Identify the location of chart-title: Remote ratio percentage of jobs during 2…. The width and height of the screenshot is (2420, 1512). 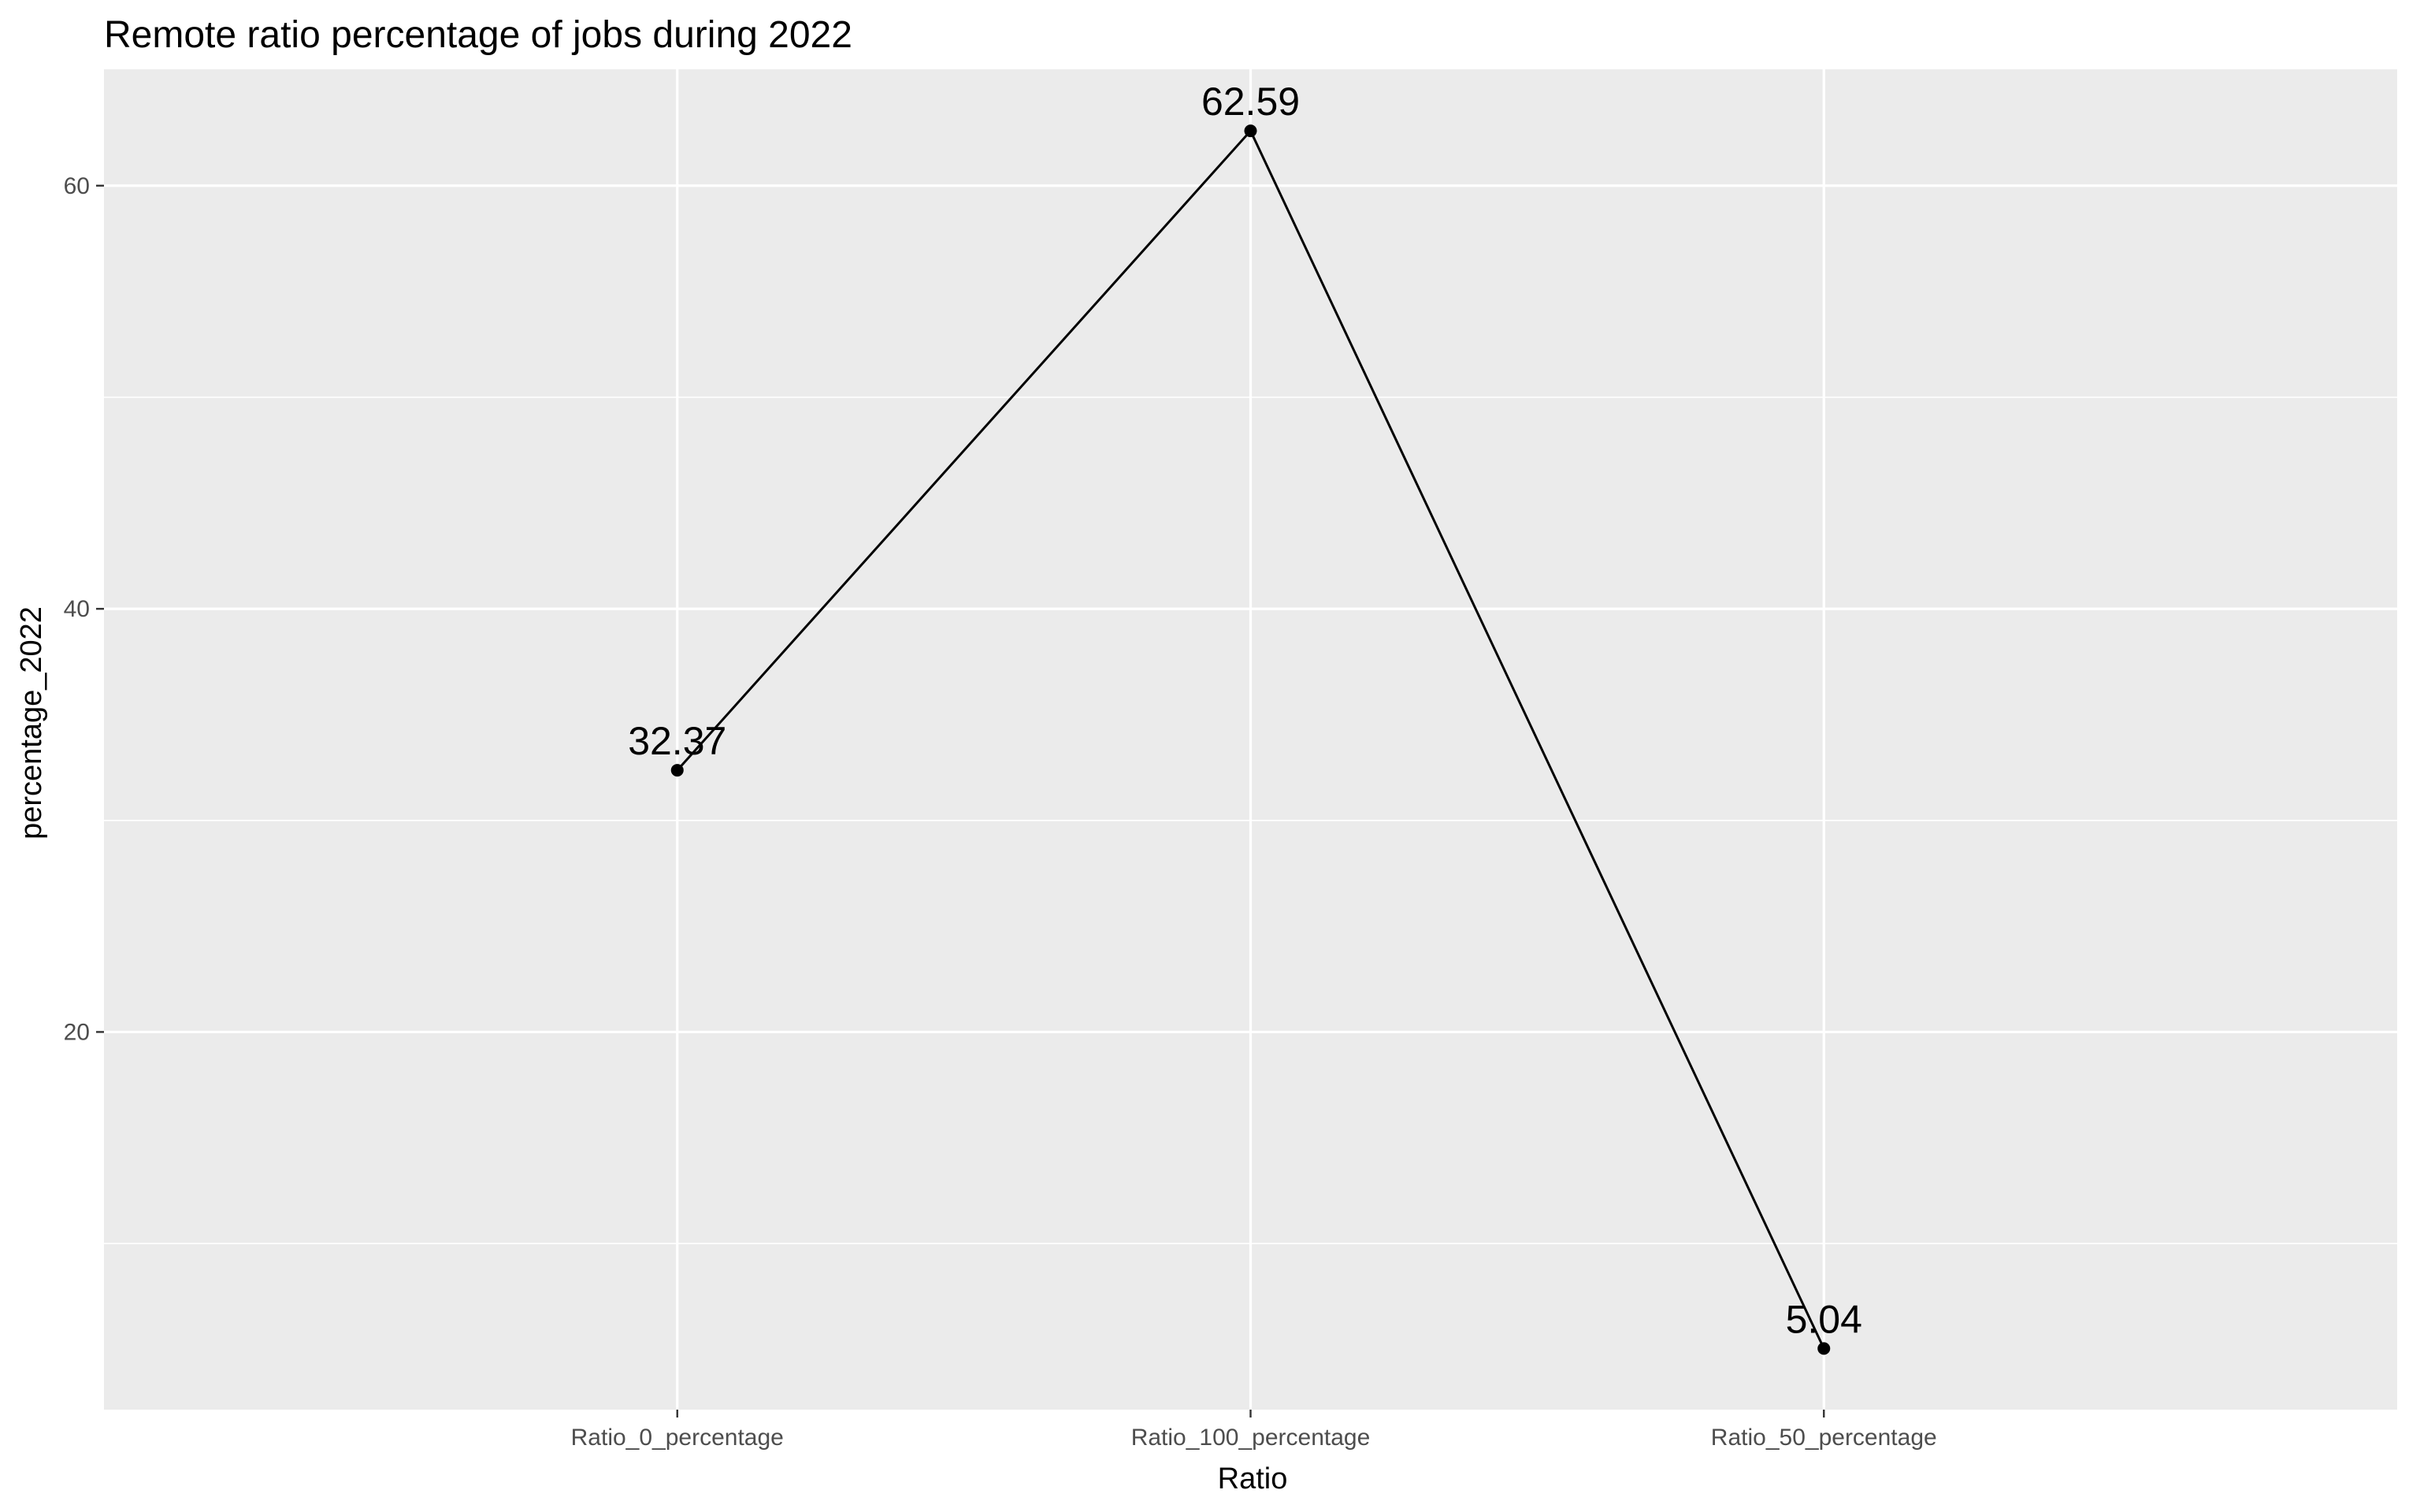
(478, 35).